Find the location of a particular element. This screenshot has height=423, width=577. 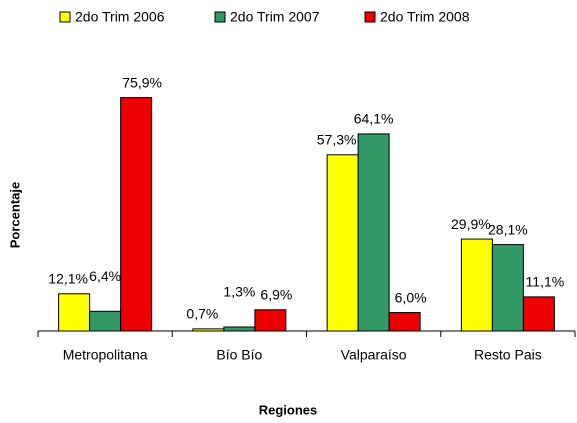

legend-label: 2do Trim 2007 is located at coordinates (275, 17).